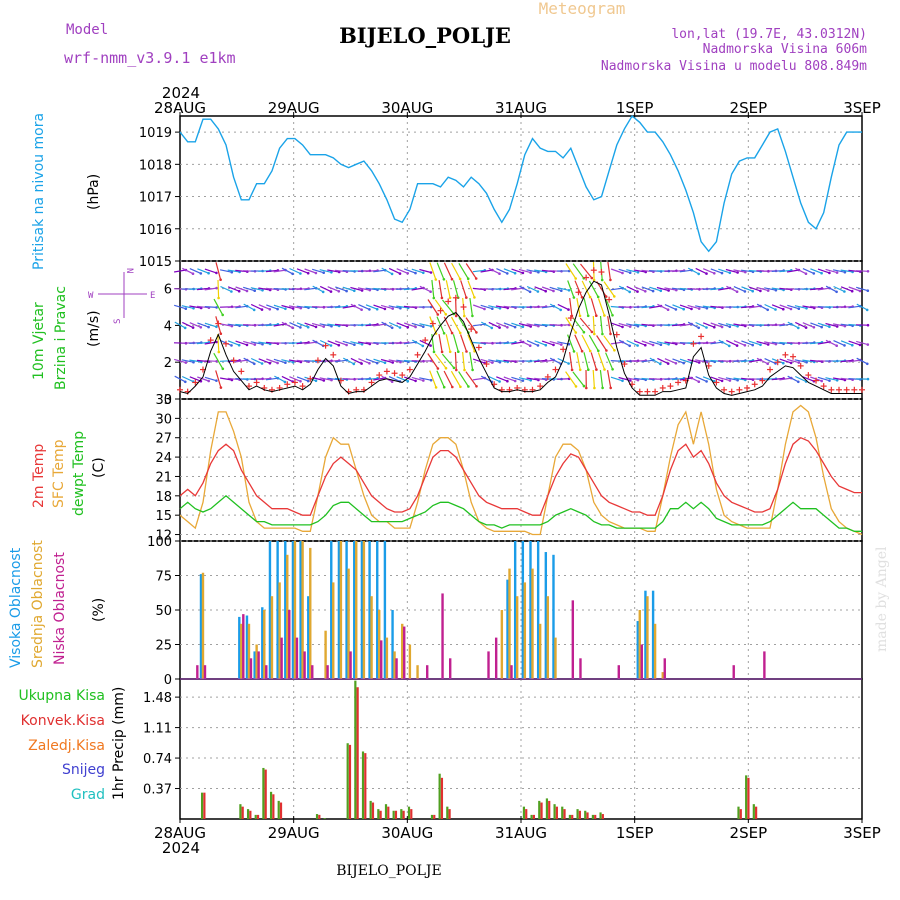  Describe the element at coordinates (155, 133) in the screenshot. I see `y-tick-label: 1019` at that location.